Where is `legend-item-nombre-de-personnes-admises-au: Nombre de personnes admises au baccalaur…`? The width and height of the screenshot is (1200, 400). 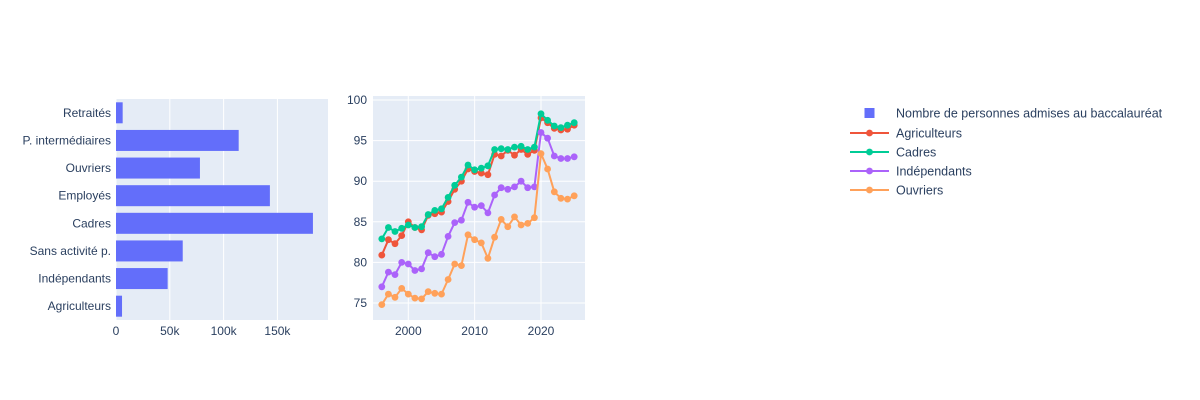
legend-item-nombre-de-personnes-admises-au: Nombre de personnes admises au baccalaur… is located at coordinates (1013, 114).